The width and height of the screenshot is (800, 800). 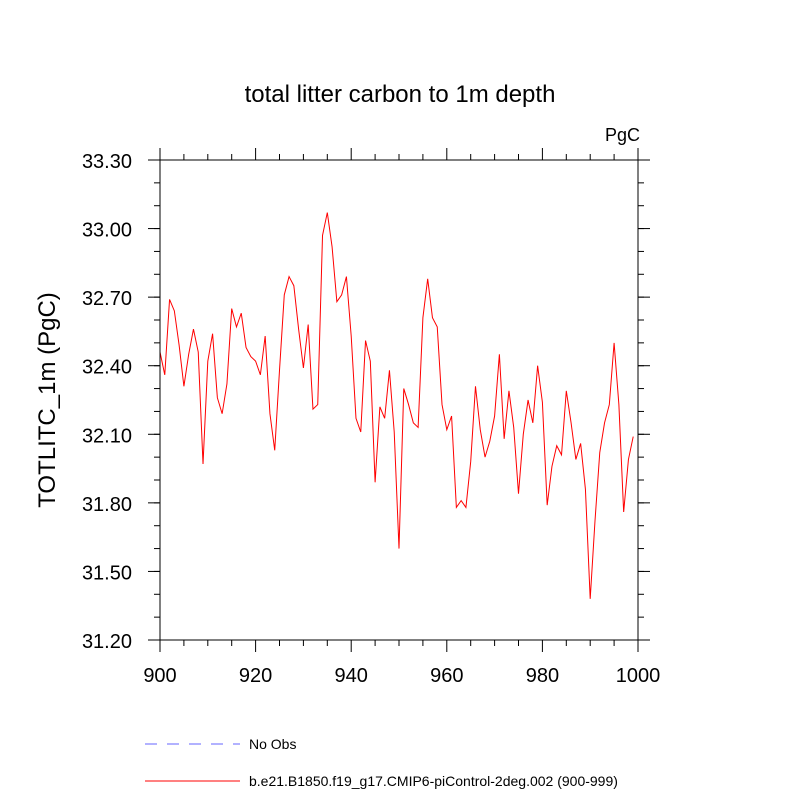 I want to click on chart-title: total litter carbon to 1m depth, so click(x=400, y=94).